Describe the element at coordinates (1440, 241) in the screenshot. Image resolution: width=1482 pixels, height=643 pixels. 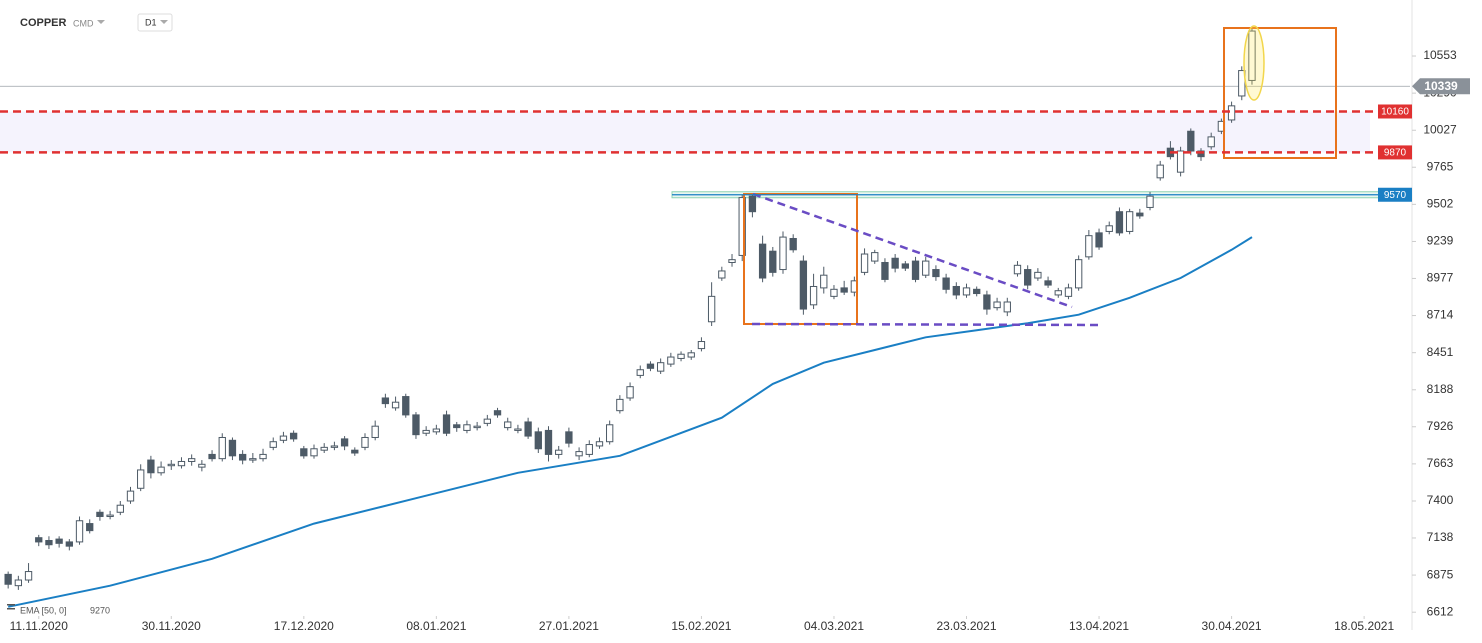
I see `y-tick-label: 9239` at that location.